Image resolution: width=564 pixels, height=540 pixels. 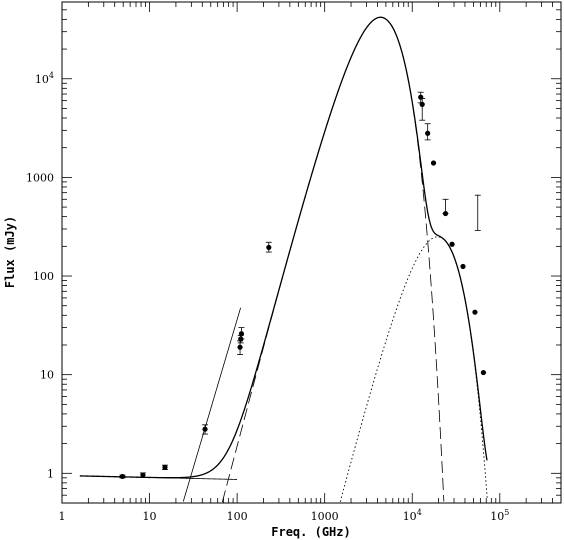 What do you see at coordinates (43, 276) in the screenshot?
I see `y-tick-label: 100` at bounding box center [43, 276].